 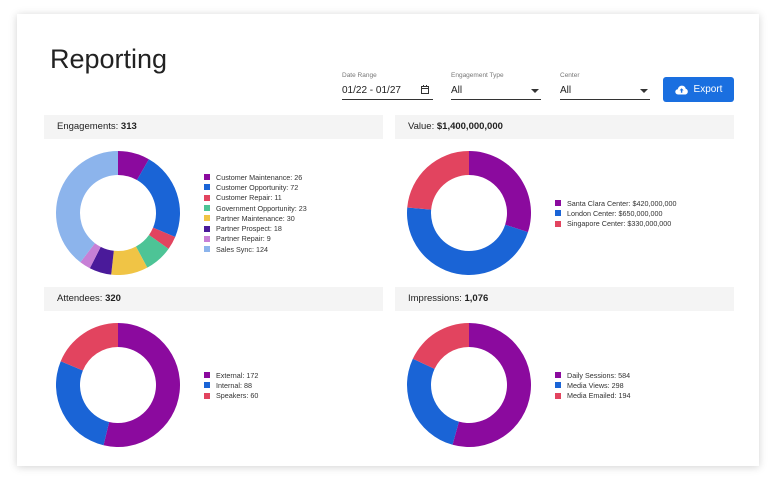 I want to click on date-range-field: Date Range 01/22 - 01/27, so click(x=387, y=86).